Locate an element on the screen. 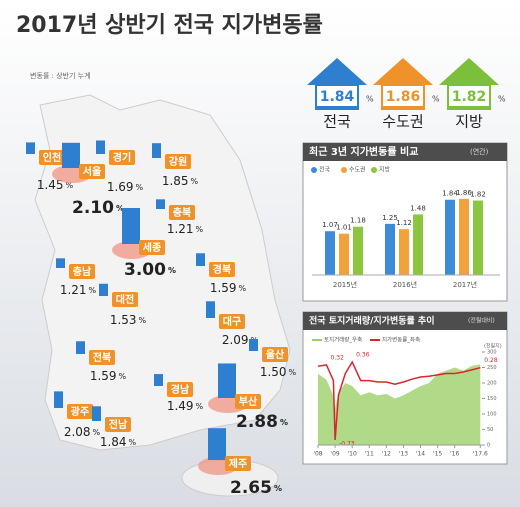 This screenshot has width=520, height=507. region-name: 대전 is located at coordinates (125, 299).